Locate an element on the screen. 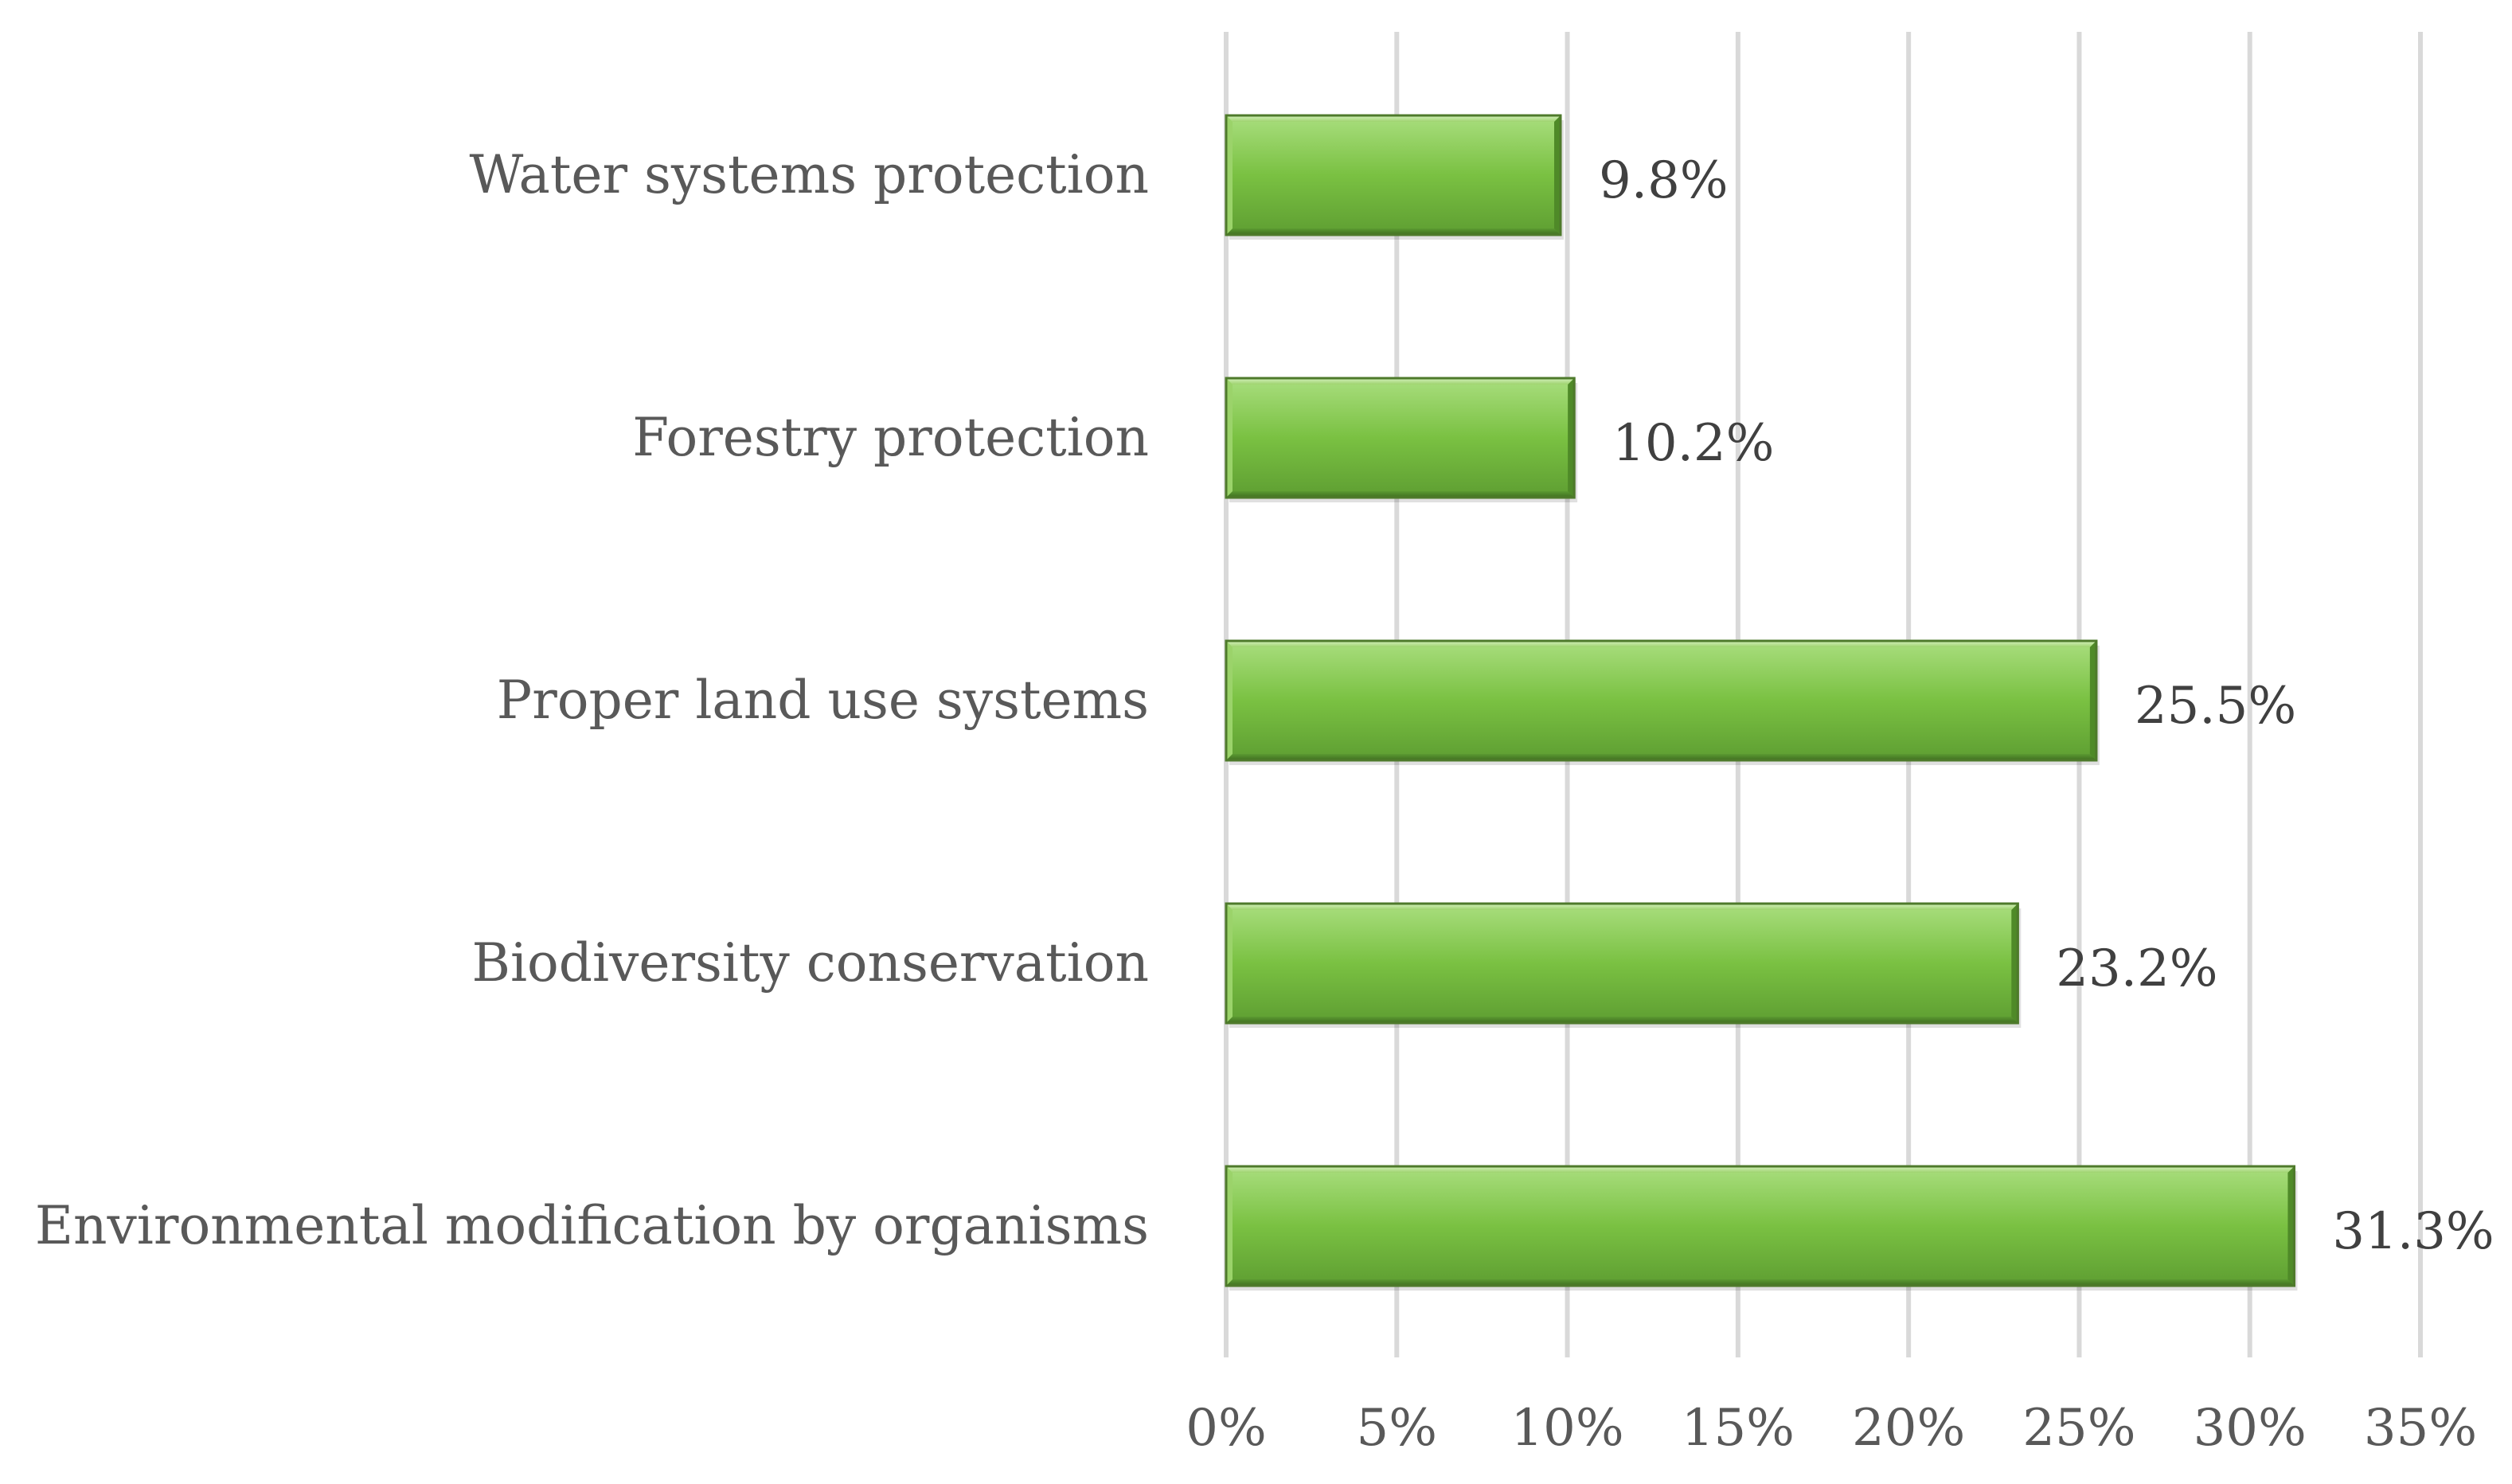 This screenshot has width=2512, height=1484. category-label: Forestry protection is located at coordinates (890, 437).